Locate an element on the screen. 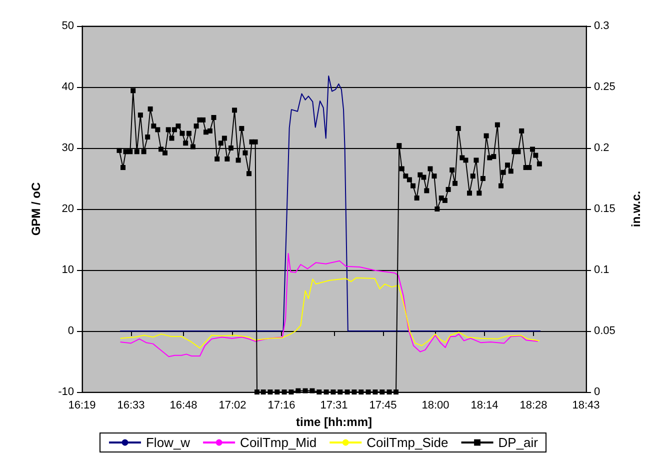 Image resolution: width=646 pixels, height=464 pixels. y2-axis-title: in.w.c. is located at coordinates (636, 209).